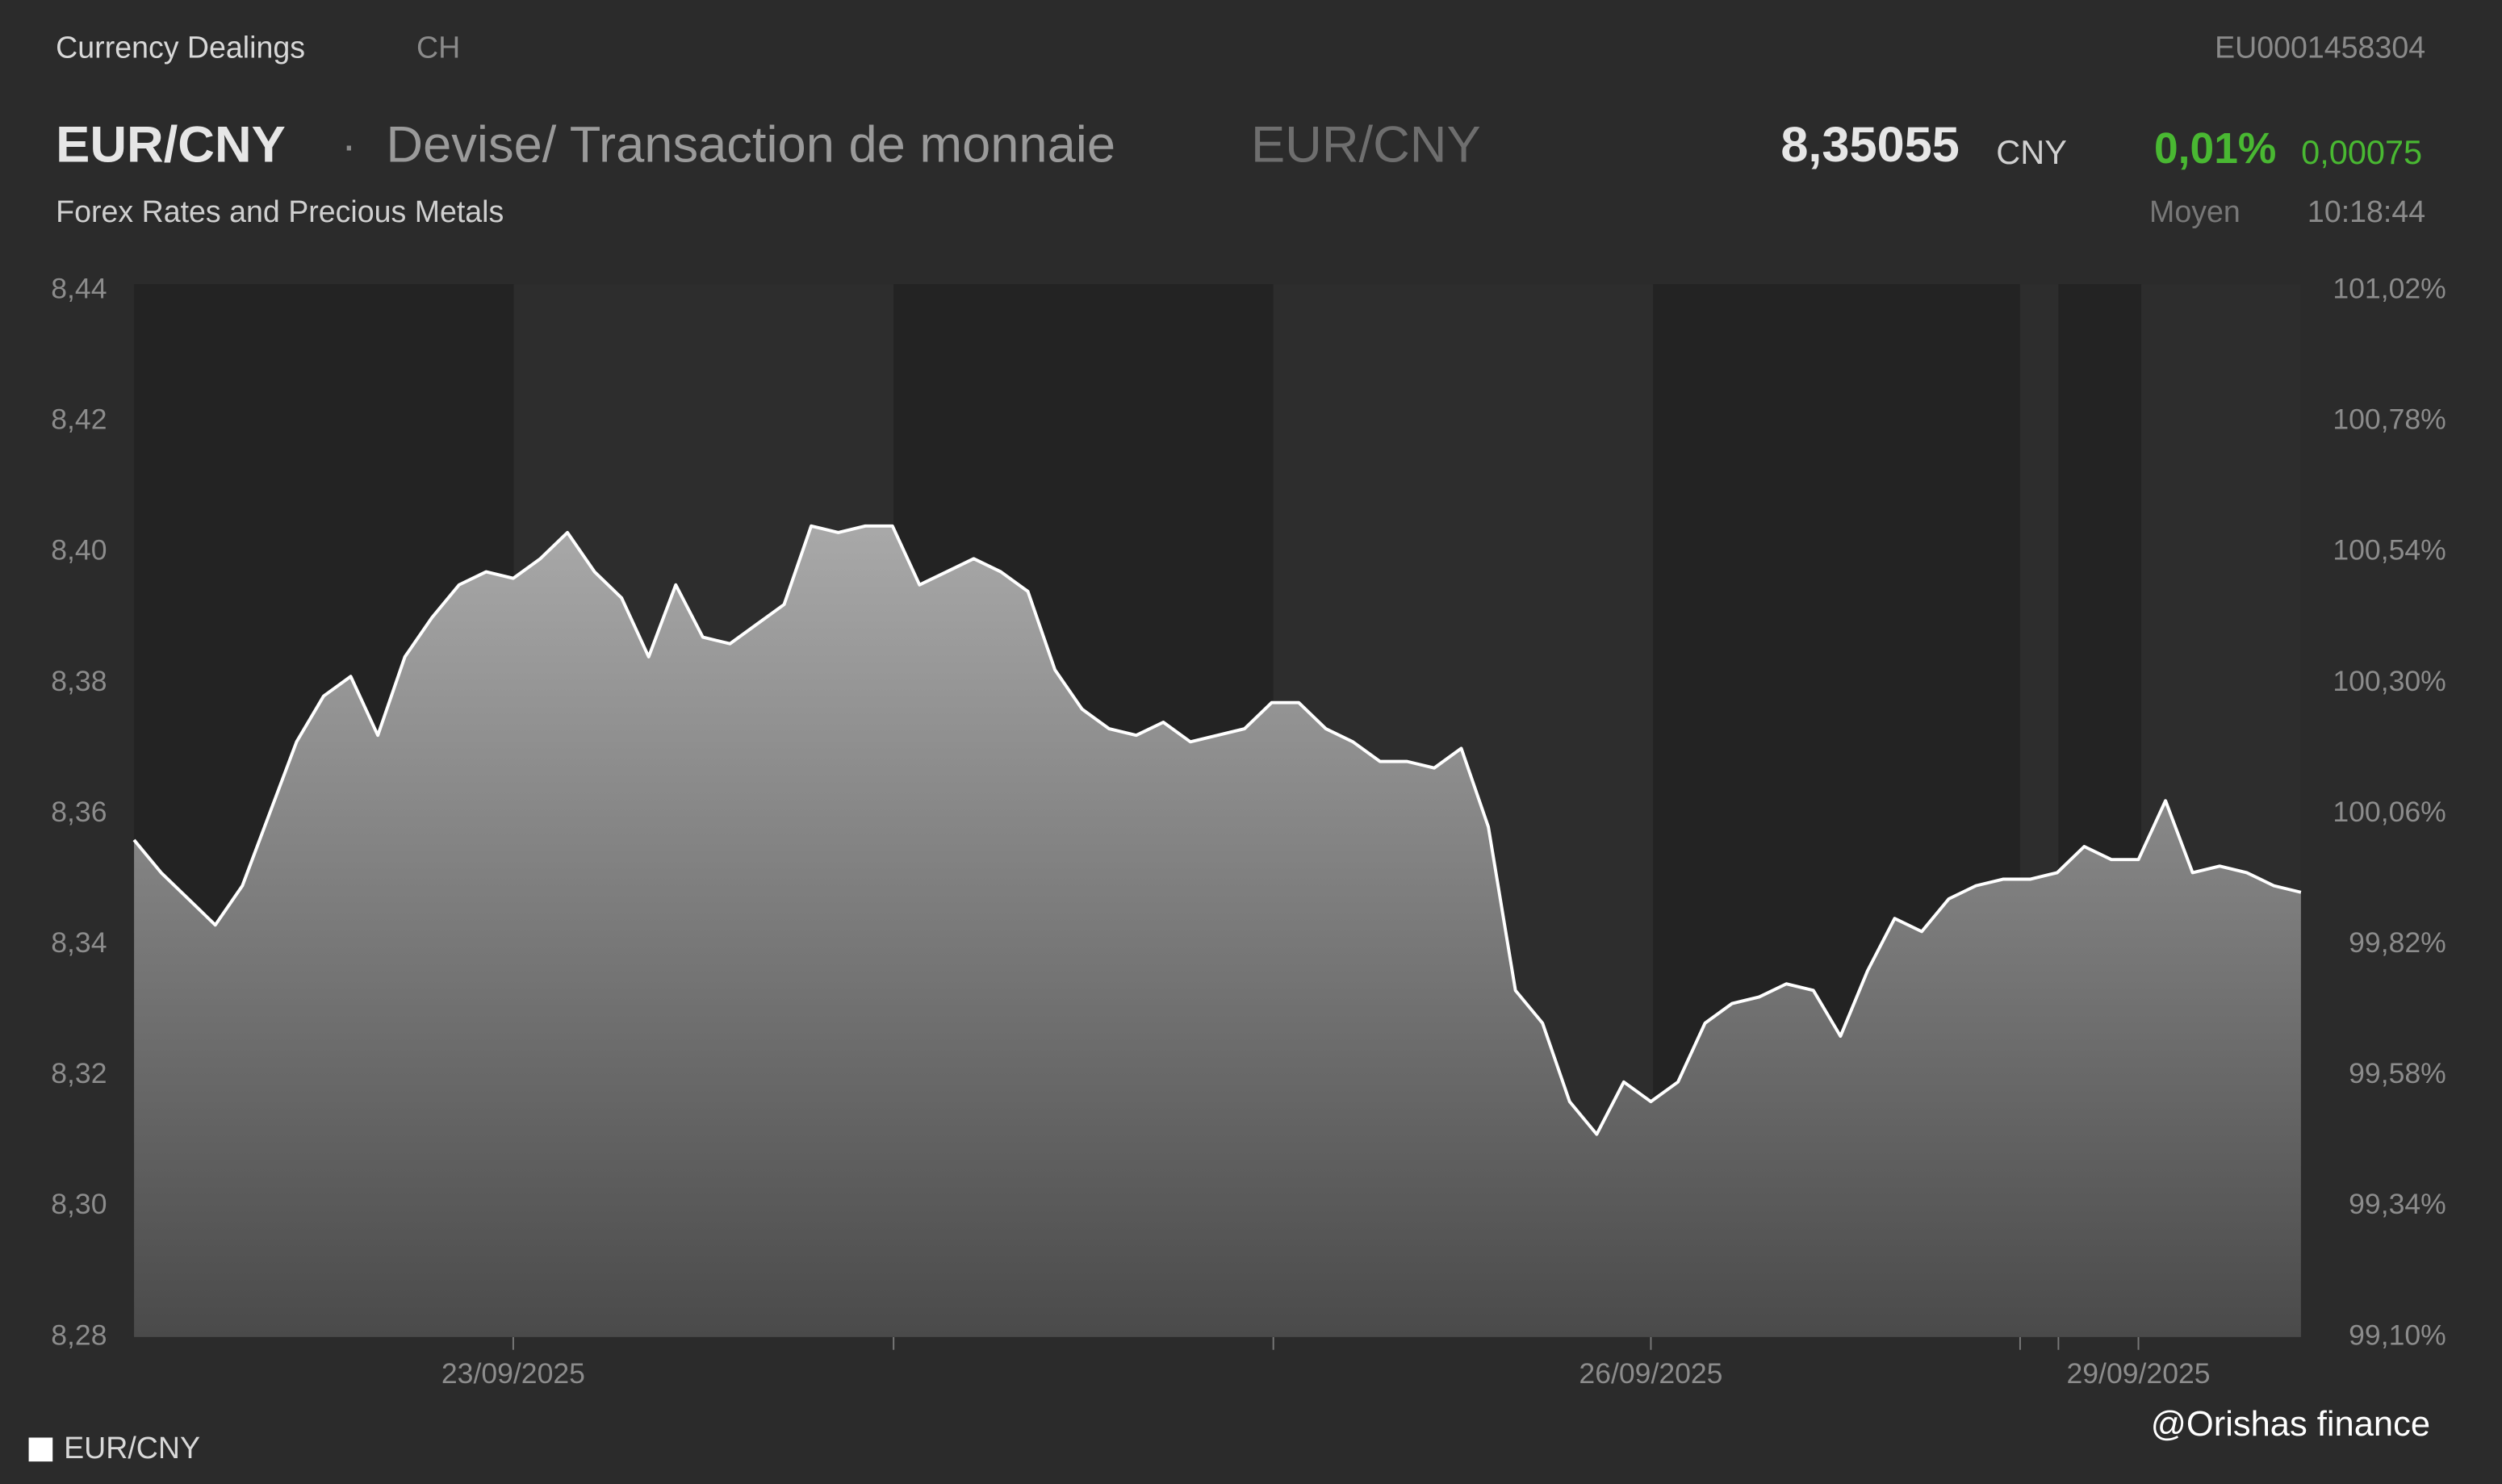 This screenshot has height=1484, width=2502. I want to click on y2-tick-label: 100,78%, so click(2389, 420).